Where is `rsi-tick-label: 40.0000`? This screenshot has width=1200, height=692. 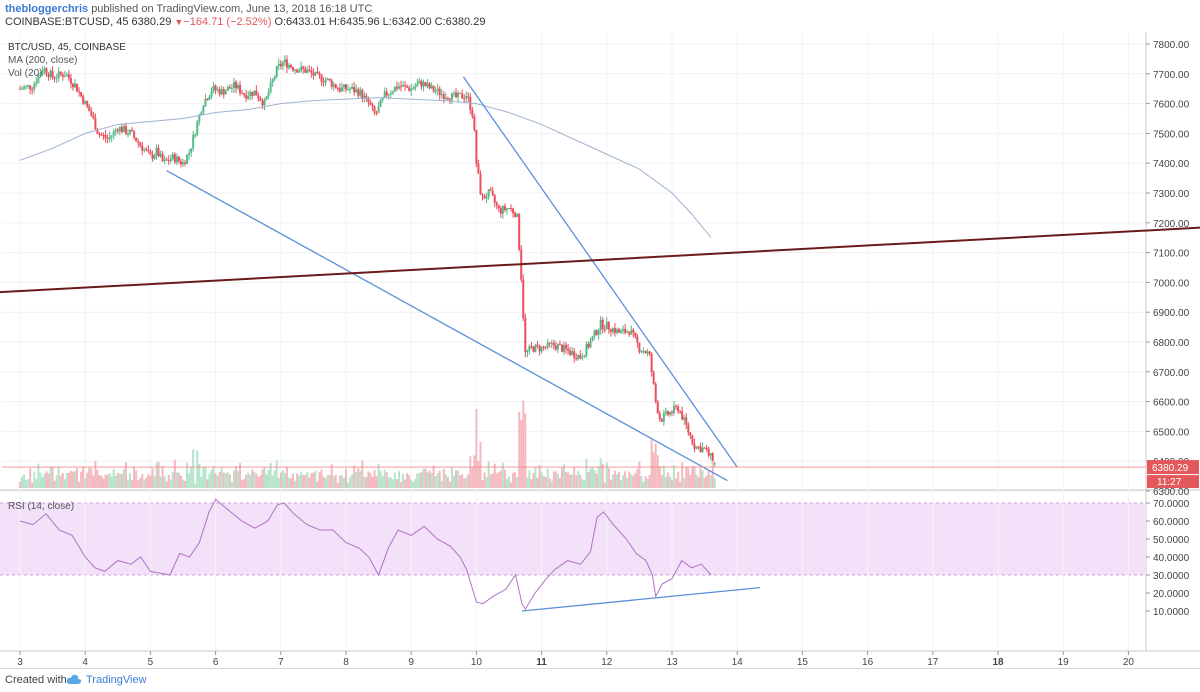
rsi-tick-label: 40.0000 is located at coordinates (1171, 558).